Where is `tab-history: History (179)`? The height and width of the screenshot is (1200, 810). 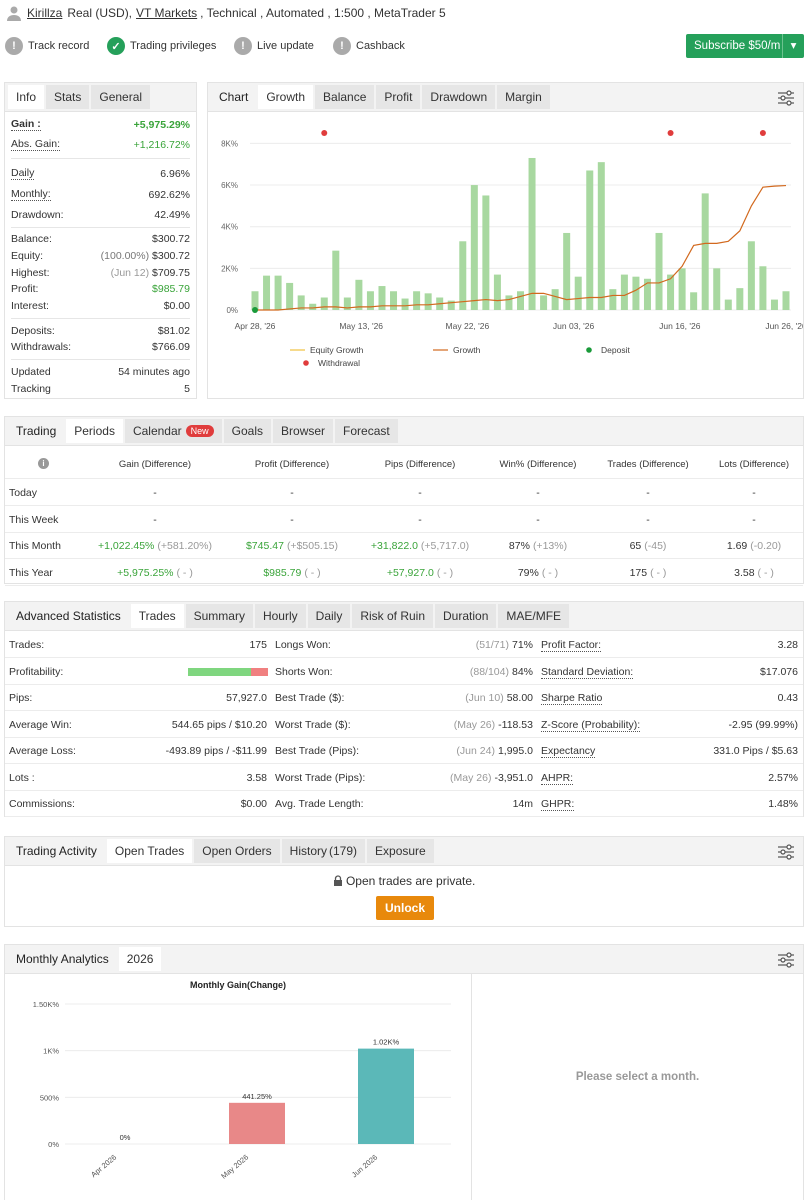
tab-history: History (179) is located at coordinates (323, 851).